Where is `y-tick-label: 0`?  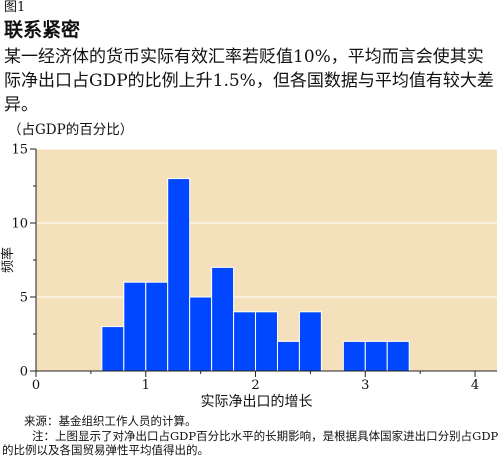
y-tick-label: 0 is located at coordinates (24, 372).